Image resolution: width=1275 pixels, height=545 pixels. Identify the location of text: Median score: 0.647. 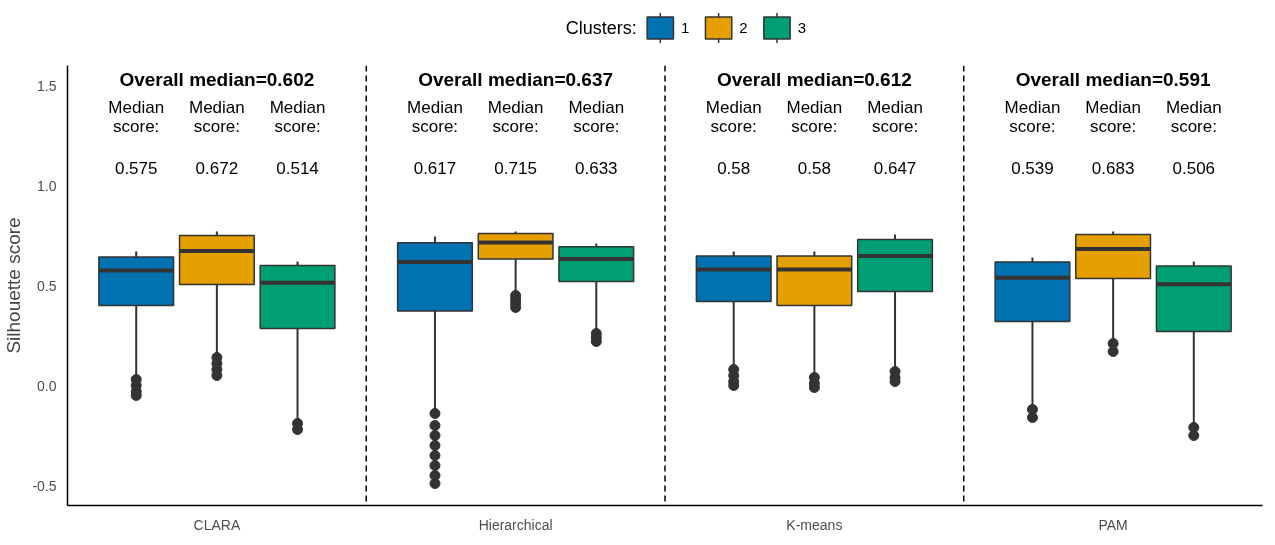
(895, 137).